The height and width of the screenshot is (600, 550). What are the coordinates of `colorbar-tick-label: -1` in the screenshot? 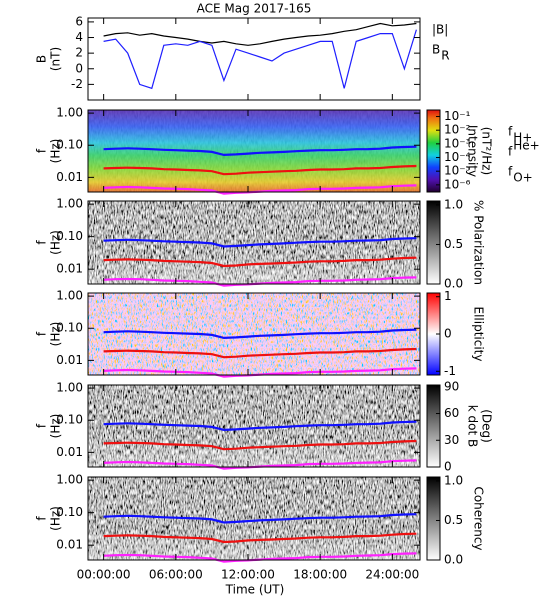 It's located at (450, 371).